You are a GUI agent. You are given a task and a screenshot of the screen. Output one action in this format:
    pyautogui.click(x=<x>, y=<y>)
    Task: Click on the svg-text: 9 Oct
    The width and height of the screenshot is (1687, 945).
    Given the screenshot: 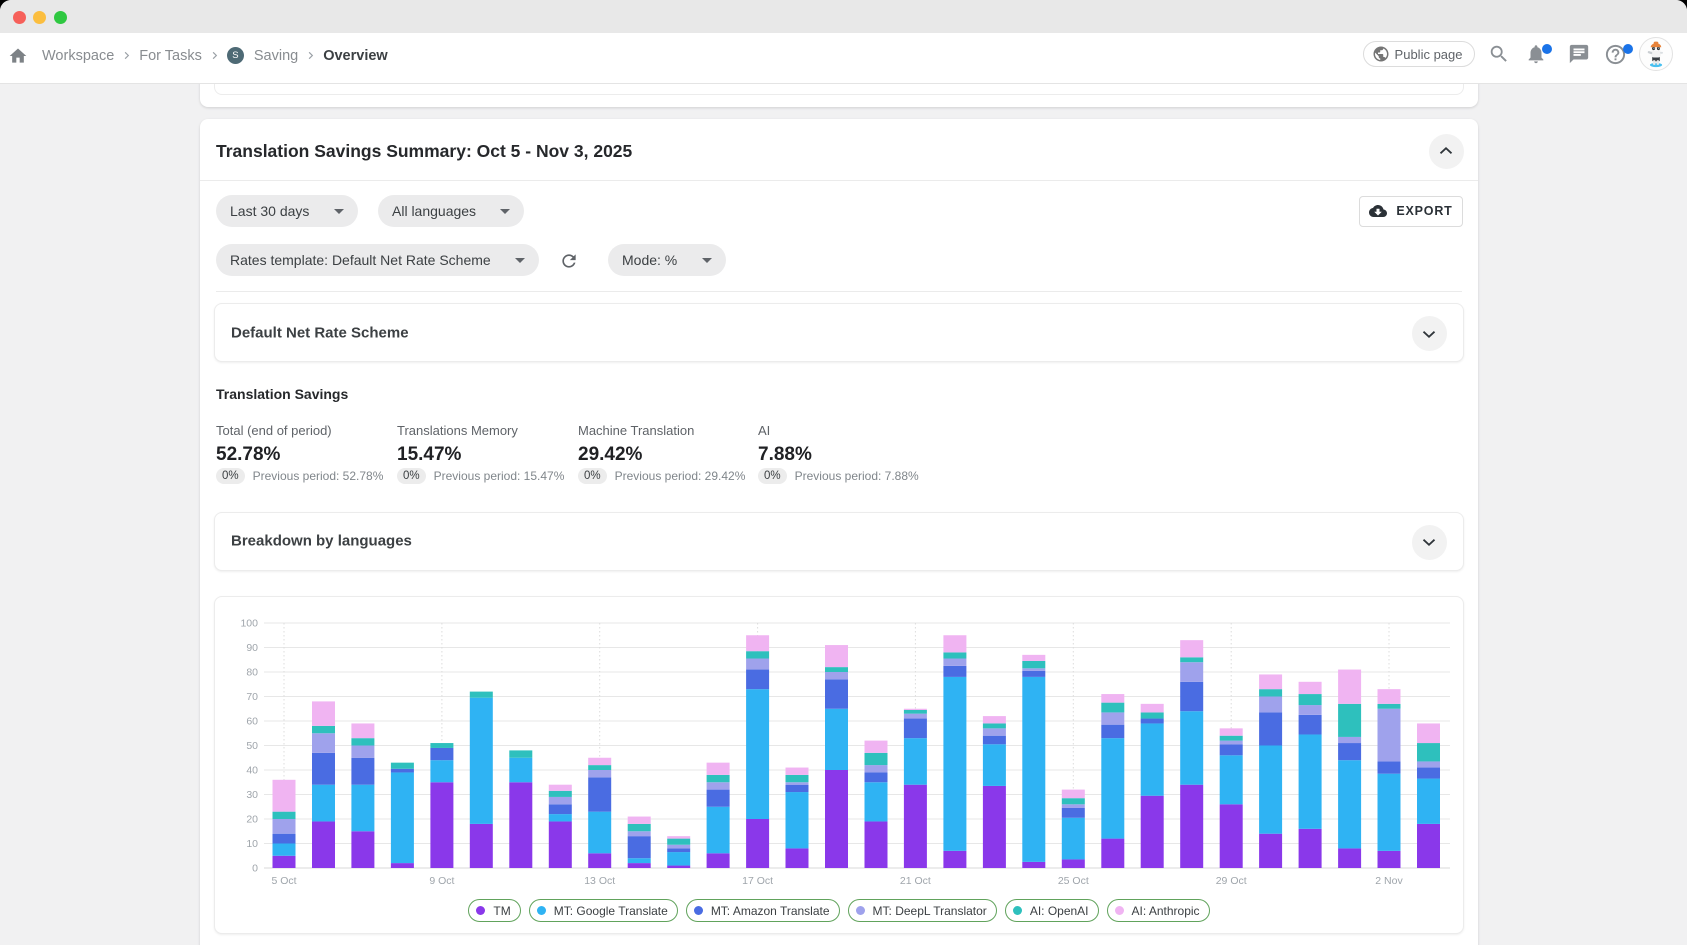 What is the action you would take?
    pyautogui.click(x=441, y=881)
    